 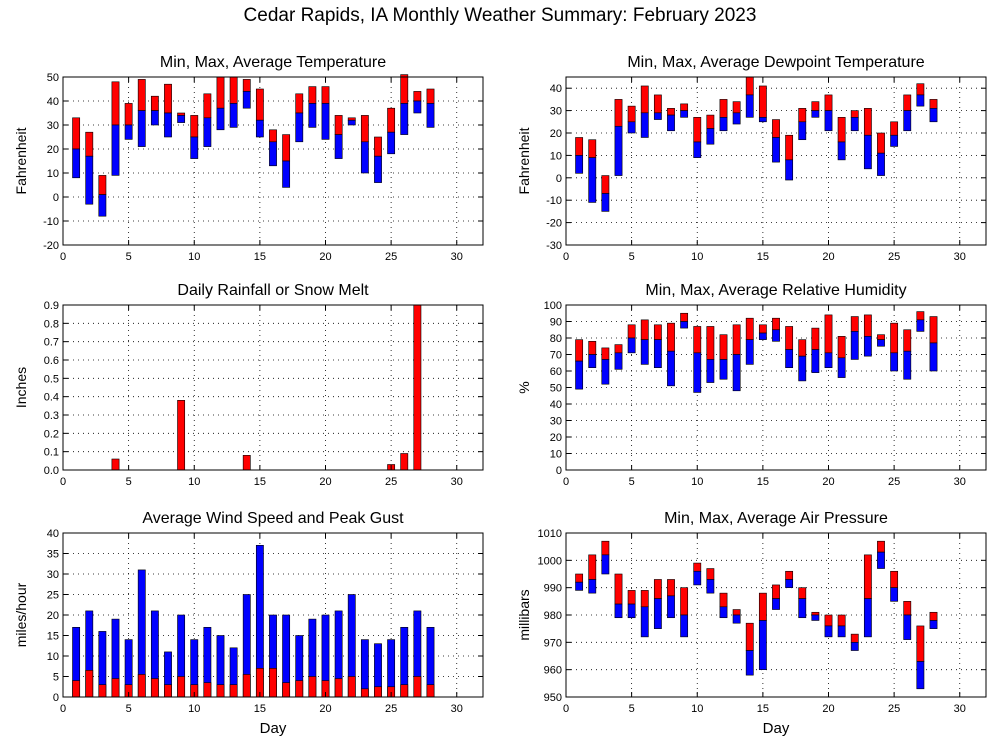 What do you see at coordinates (524, 614) in the screenshot?
I see `y-axis-label: millibars` at bounding box center [524, 614].